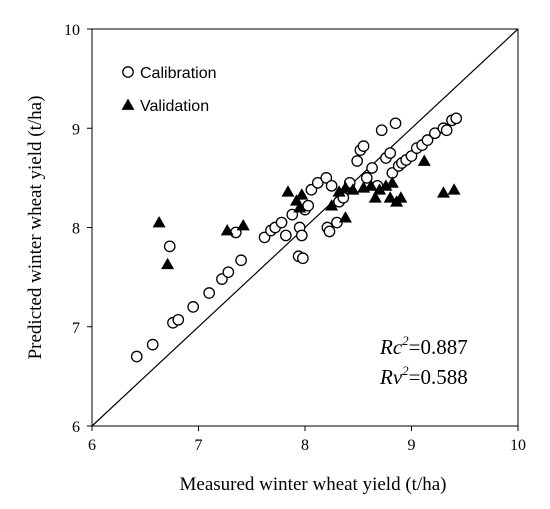 This screenshot has height=509, width=550. What do you see at coordinates (76, 129) in the screenshot?
I see `y-tick-label: 9` at bounding box center [76, 129].